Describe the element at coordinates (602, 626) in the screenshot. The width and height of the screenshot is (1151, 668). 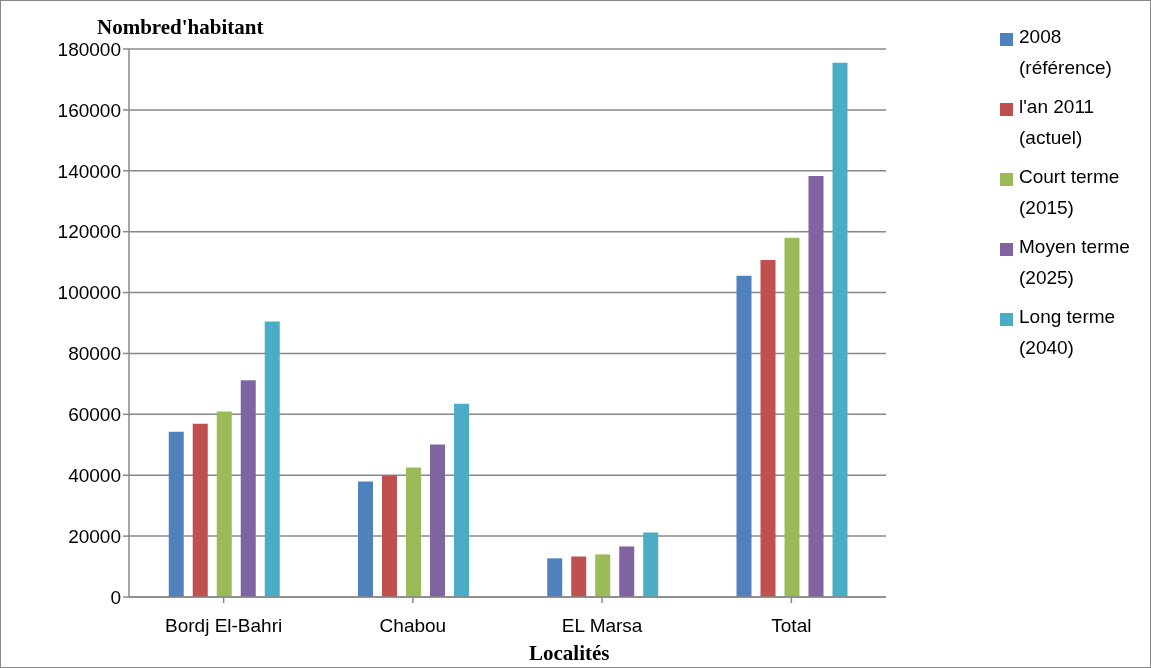
I see `x-tick-label: EL Marsa` at that location.